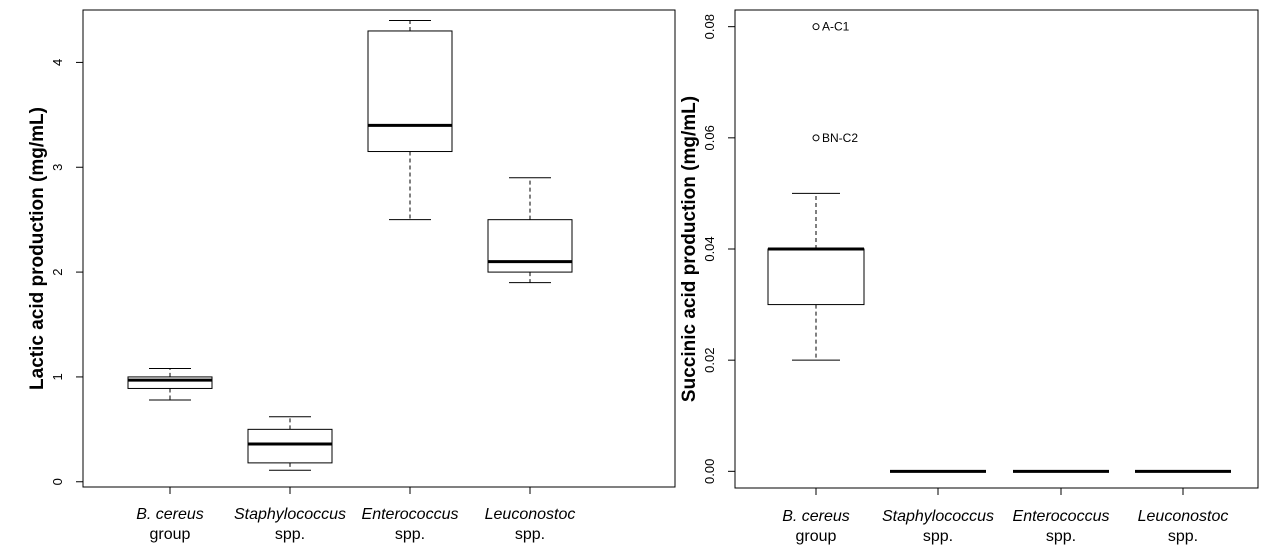  I want to click on box-1: A-C1 BN-C2, so click(816, 190).